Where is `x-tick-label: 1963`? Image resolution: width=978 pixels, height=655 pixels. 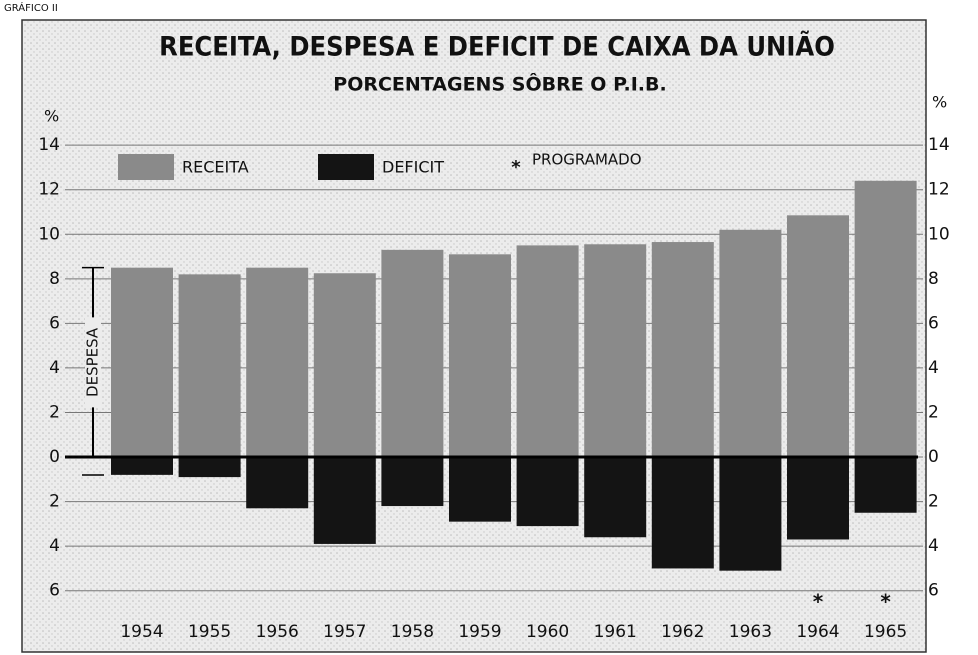
x-tick-label: 1963 is located at coordinates (750, 632).